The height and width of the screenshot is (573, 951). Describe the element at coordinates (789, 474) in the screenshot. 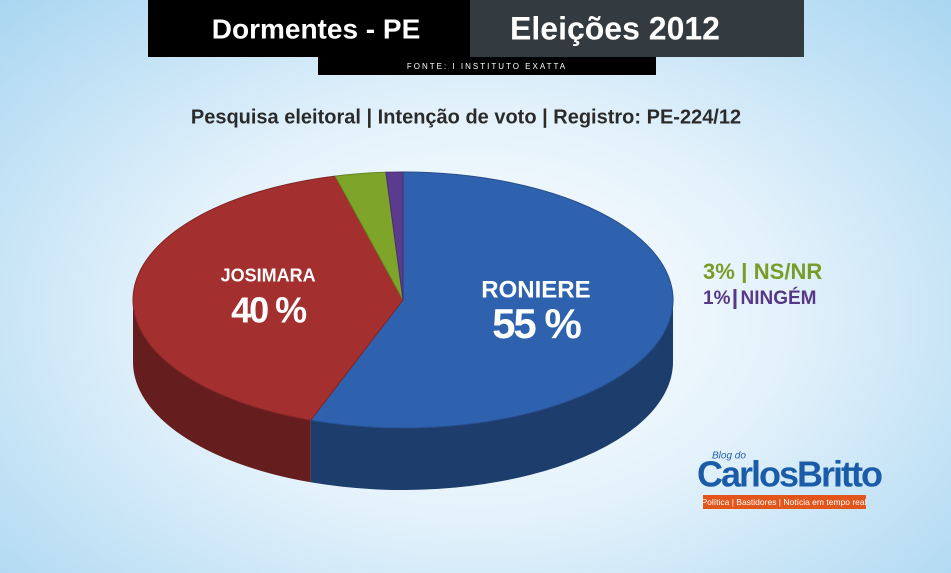

I see `logo-name: CarlosBritto` at that location.